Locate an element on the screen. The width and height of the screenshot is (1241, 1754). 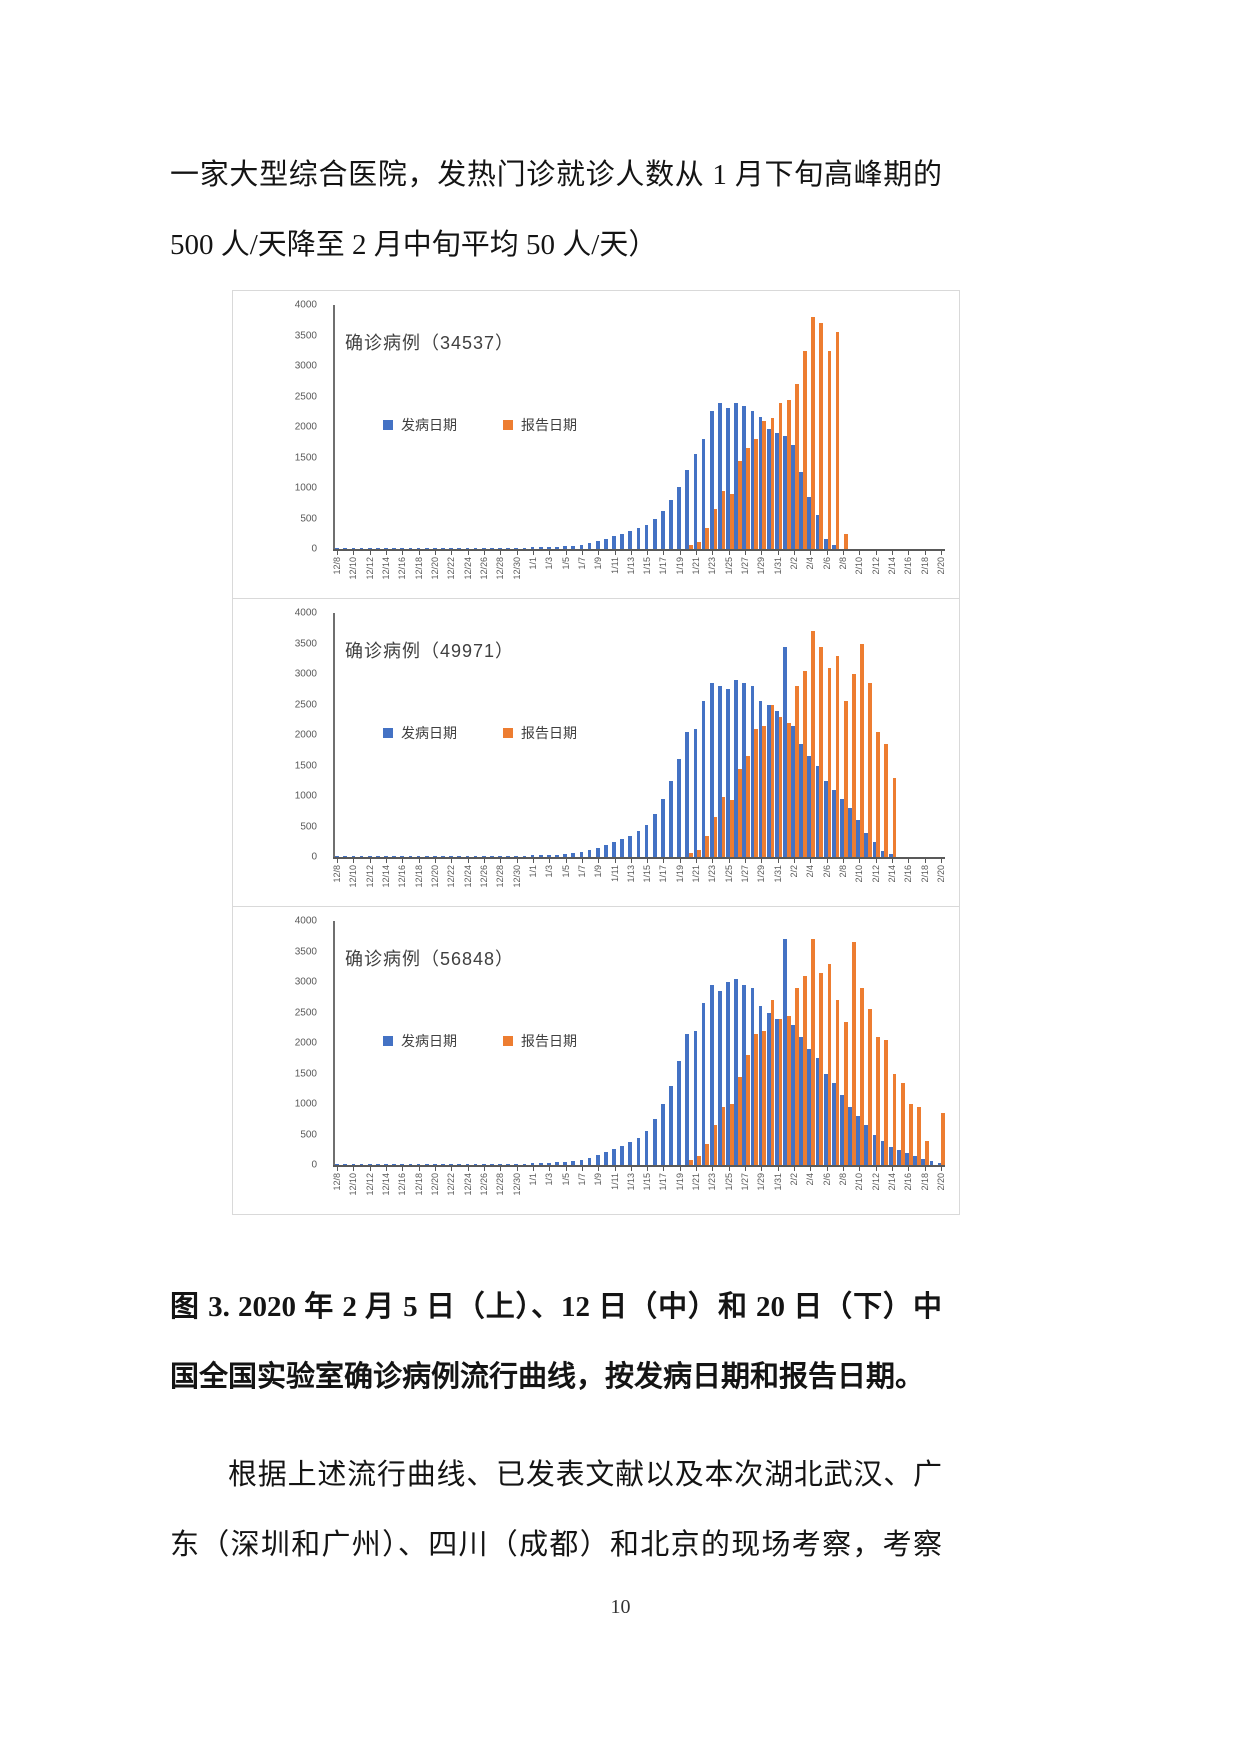
y-tick-label: 3500 is located at coordinates (305, 643).